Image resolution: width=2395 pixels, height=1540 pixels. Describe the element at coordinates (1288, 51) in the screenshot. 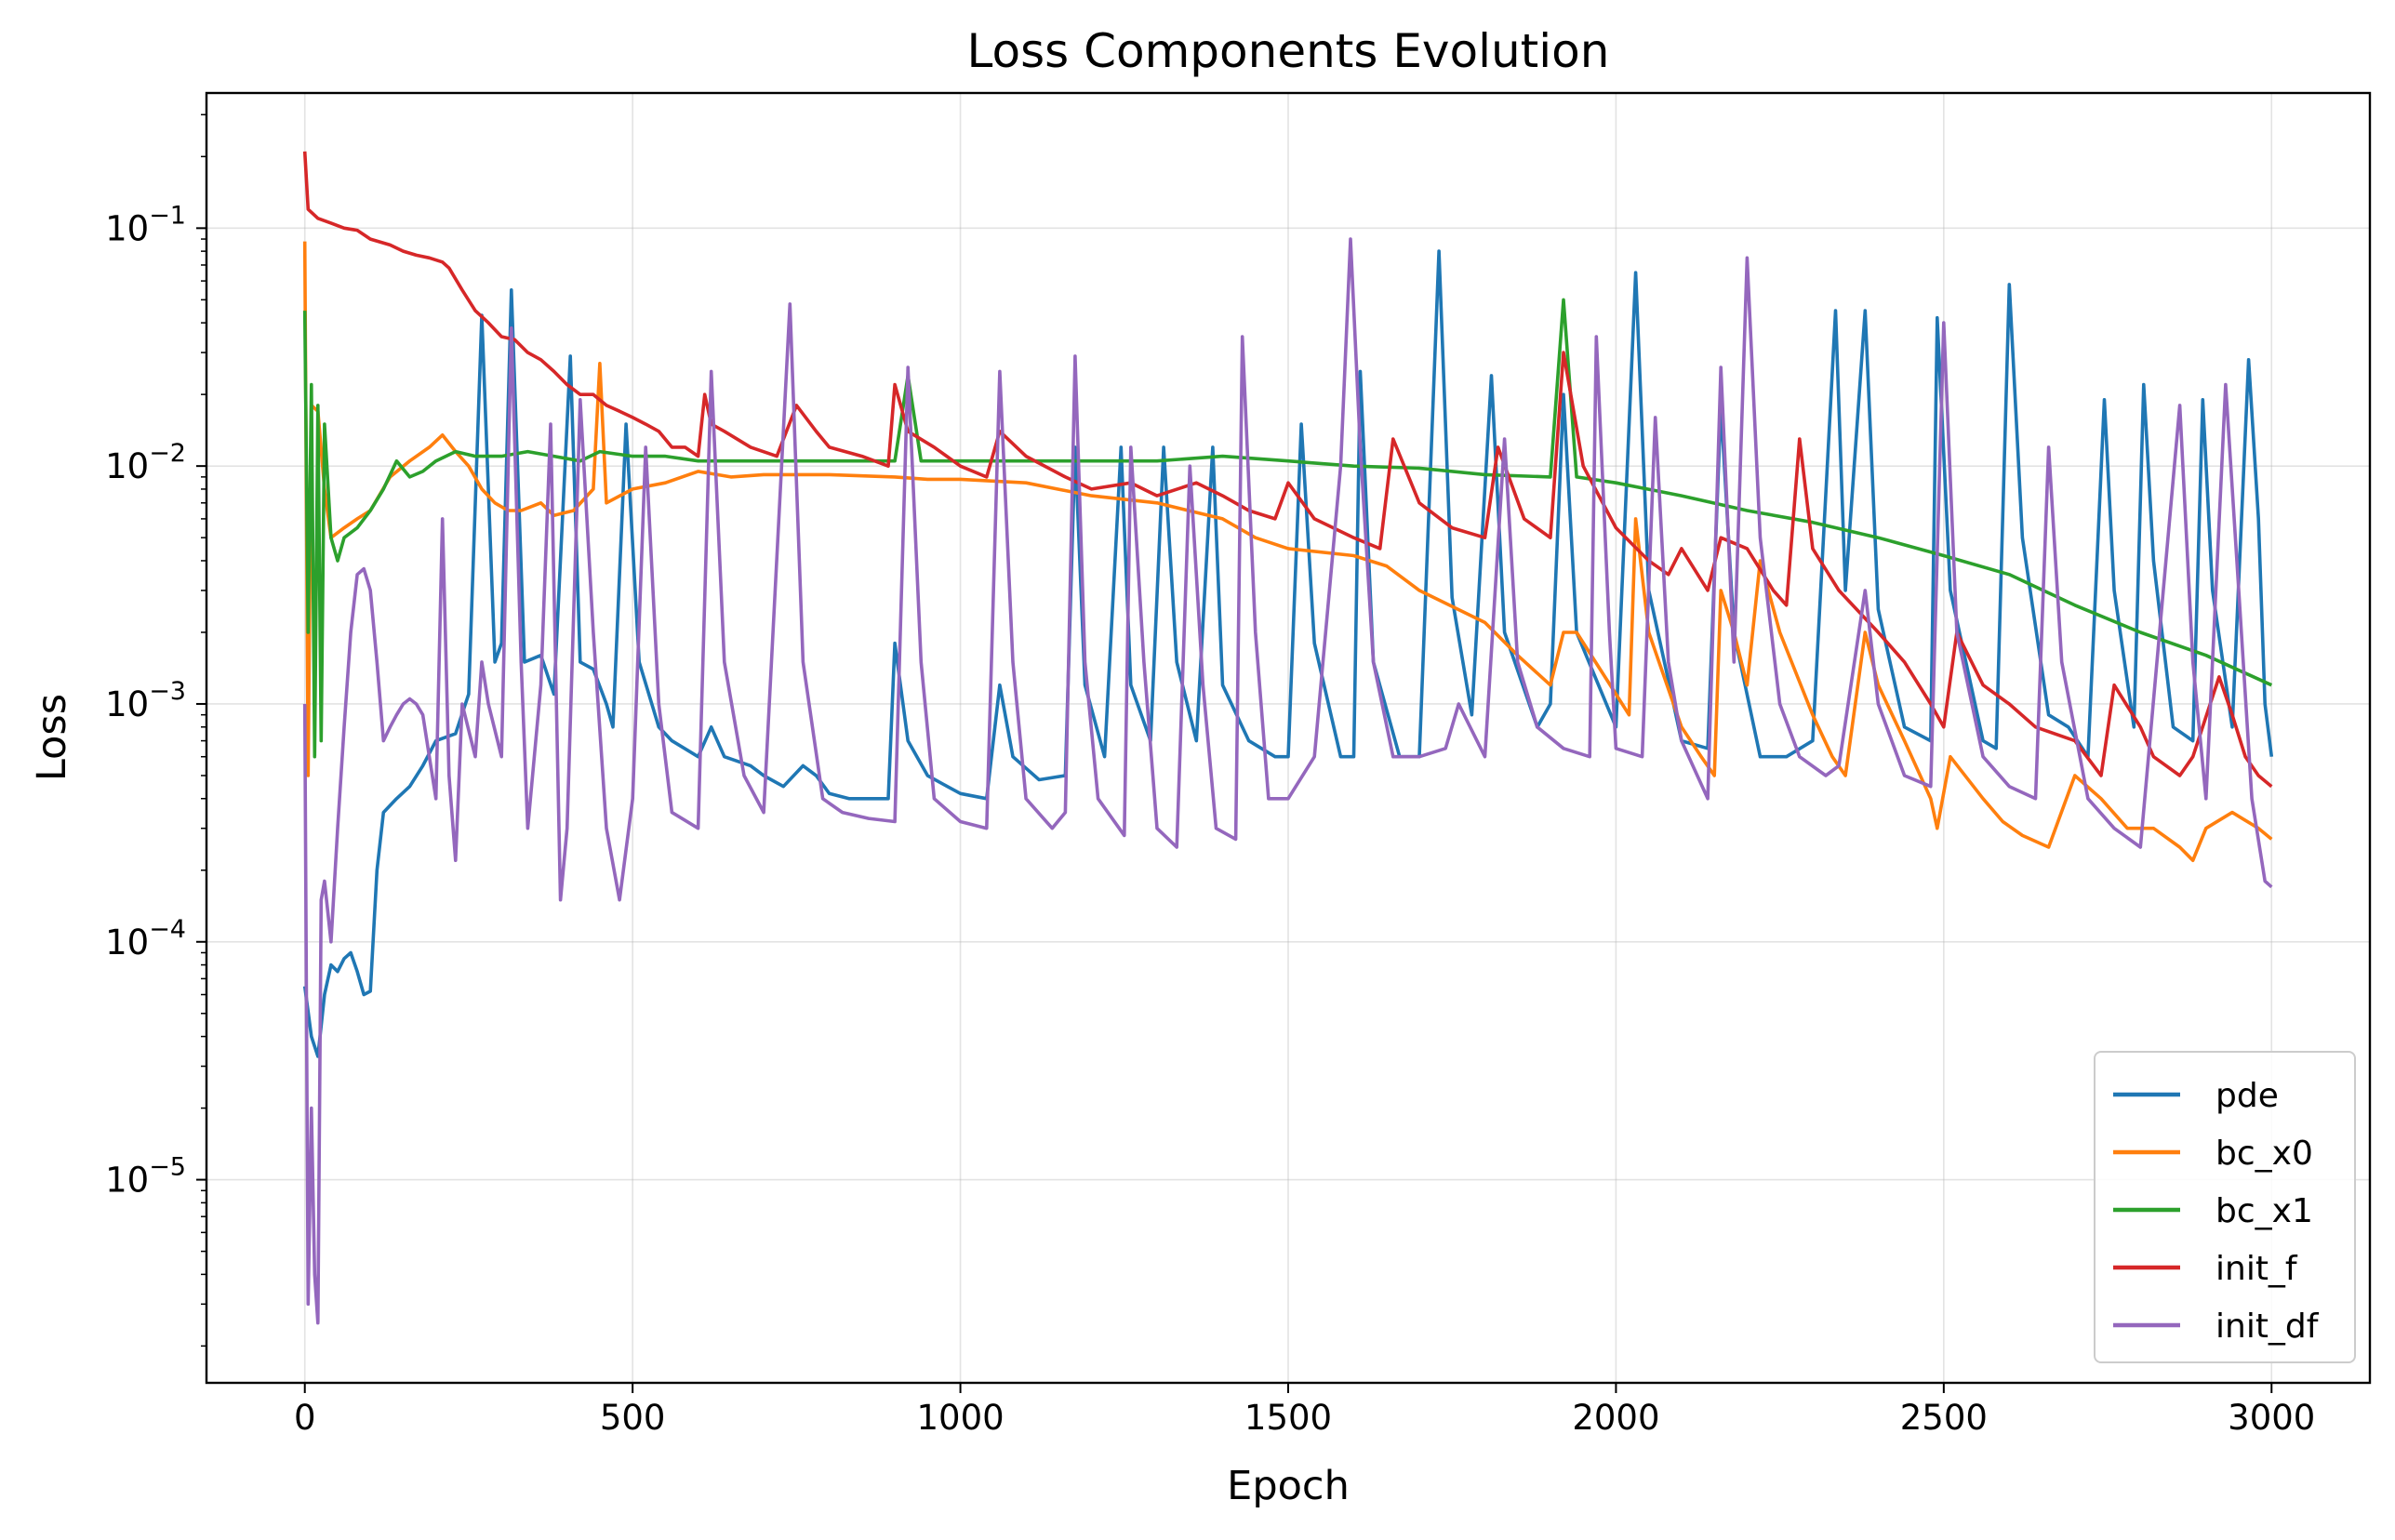

I see `chart-title: Loss Components Evolution` at that location.